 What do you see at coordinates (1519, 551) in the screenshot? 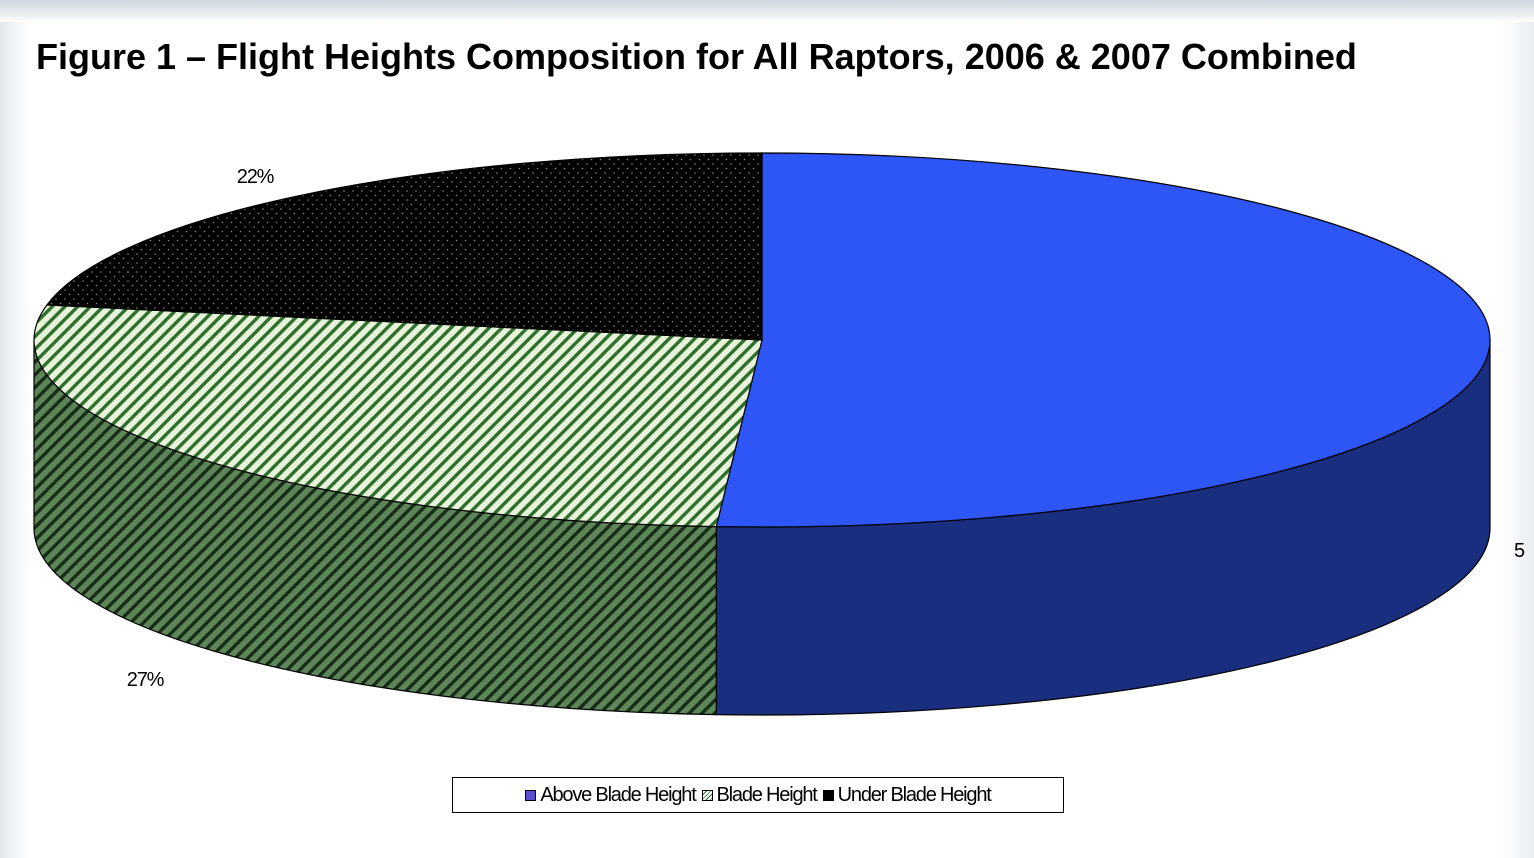
I see `pie-data-label-0: 5` at bounding box center [1519, 551].